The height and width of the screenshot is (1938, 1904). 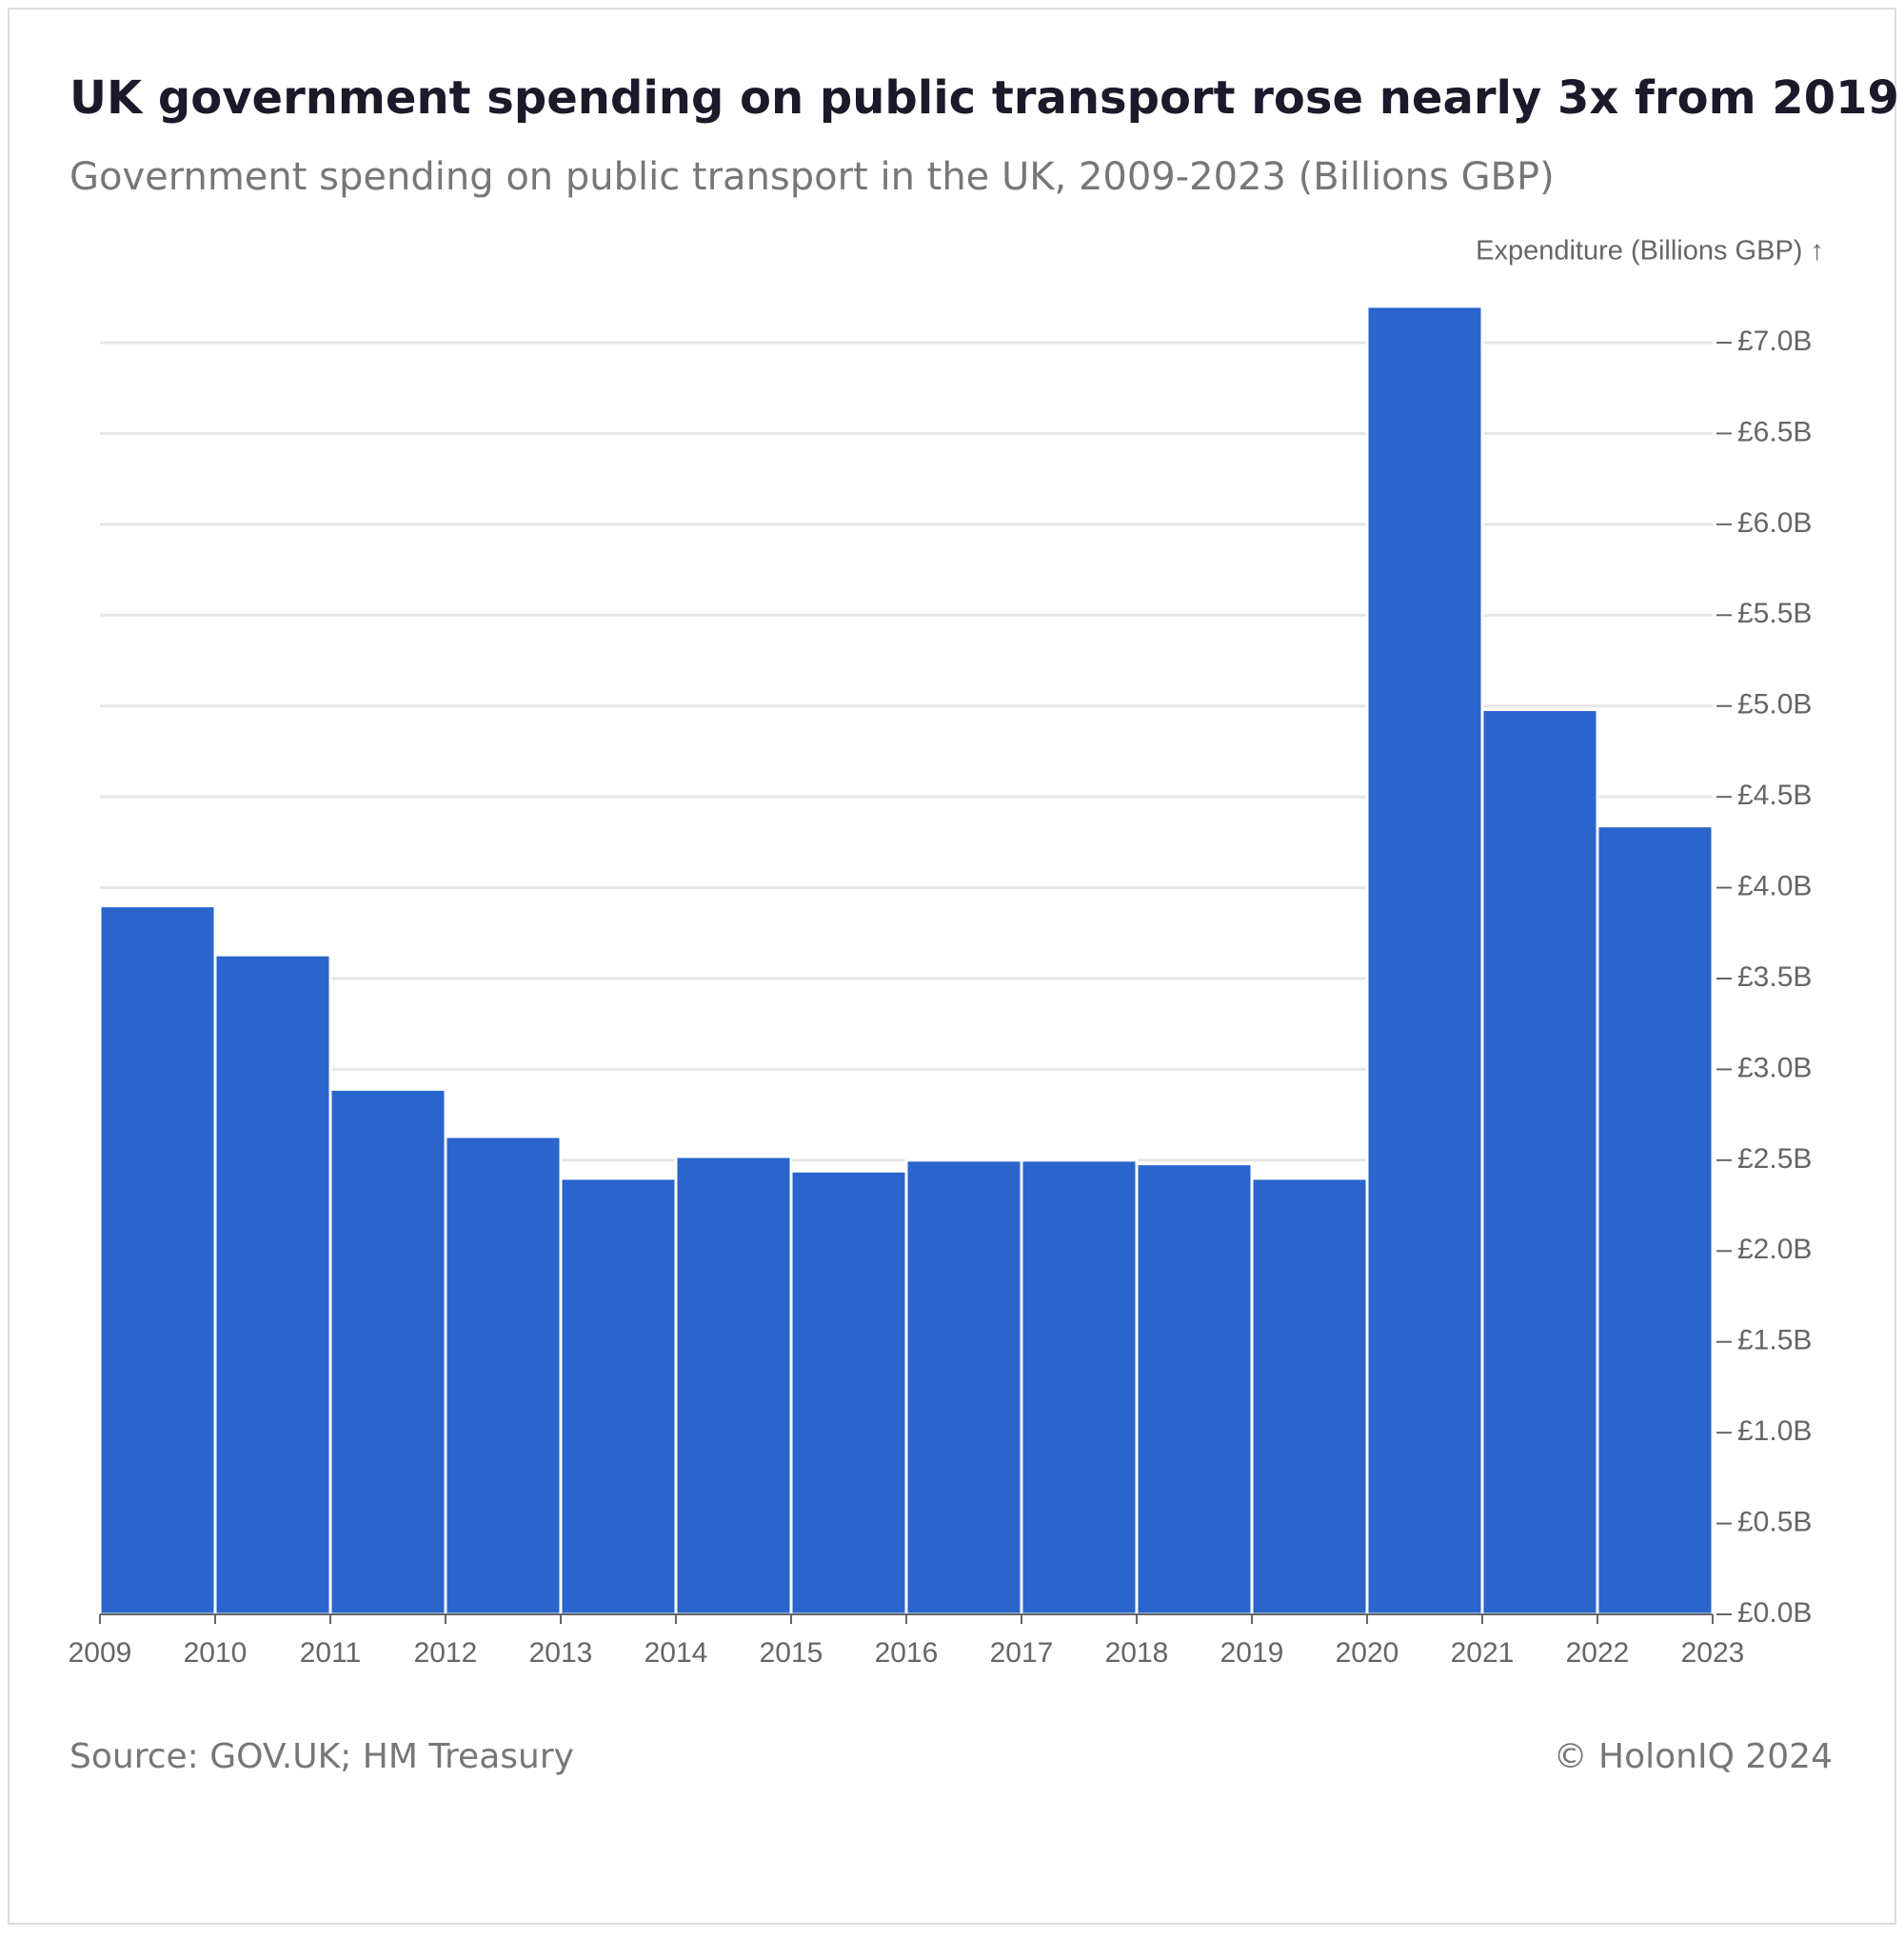 What do you see at coordinates (1252, 1653) in the screenshot?
I see `x-tick-label: 2019` at bounding box center [1252, 1653].